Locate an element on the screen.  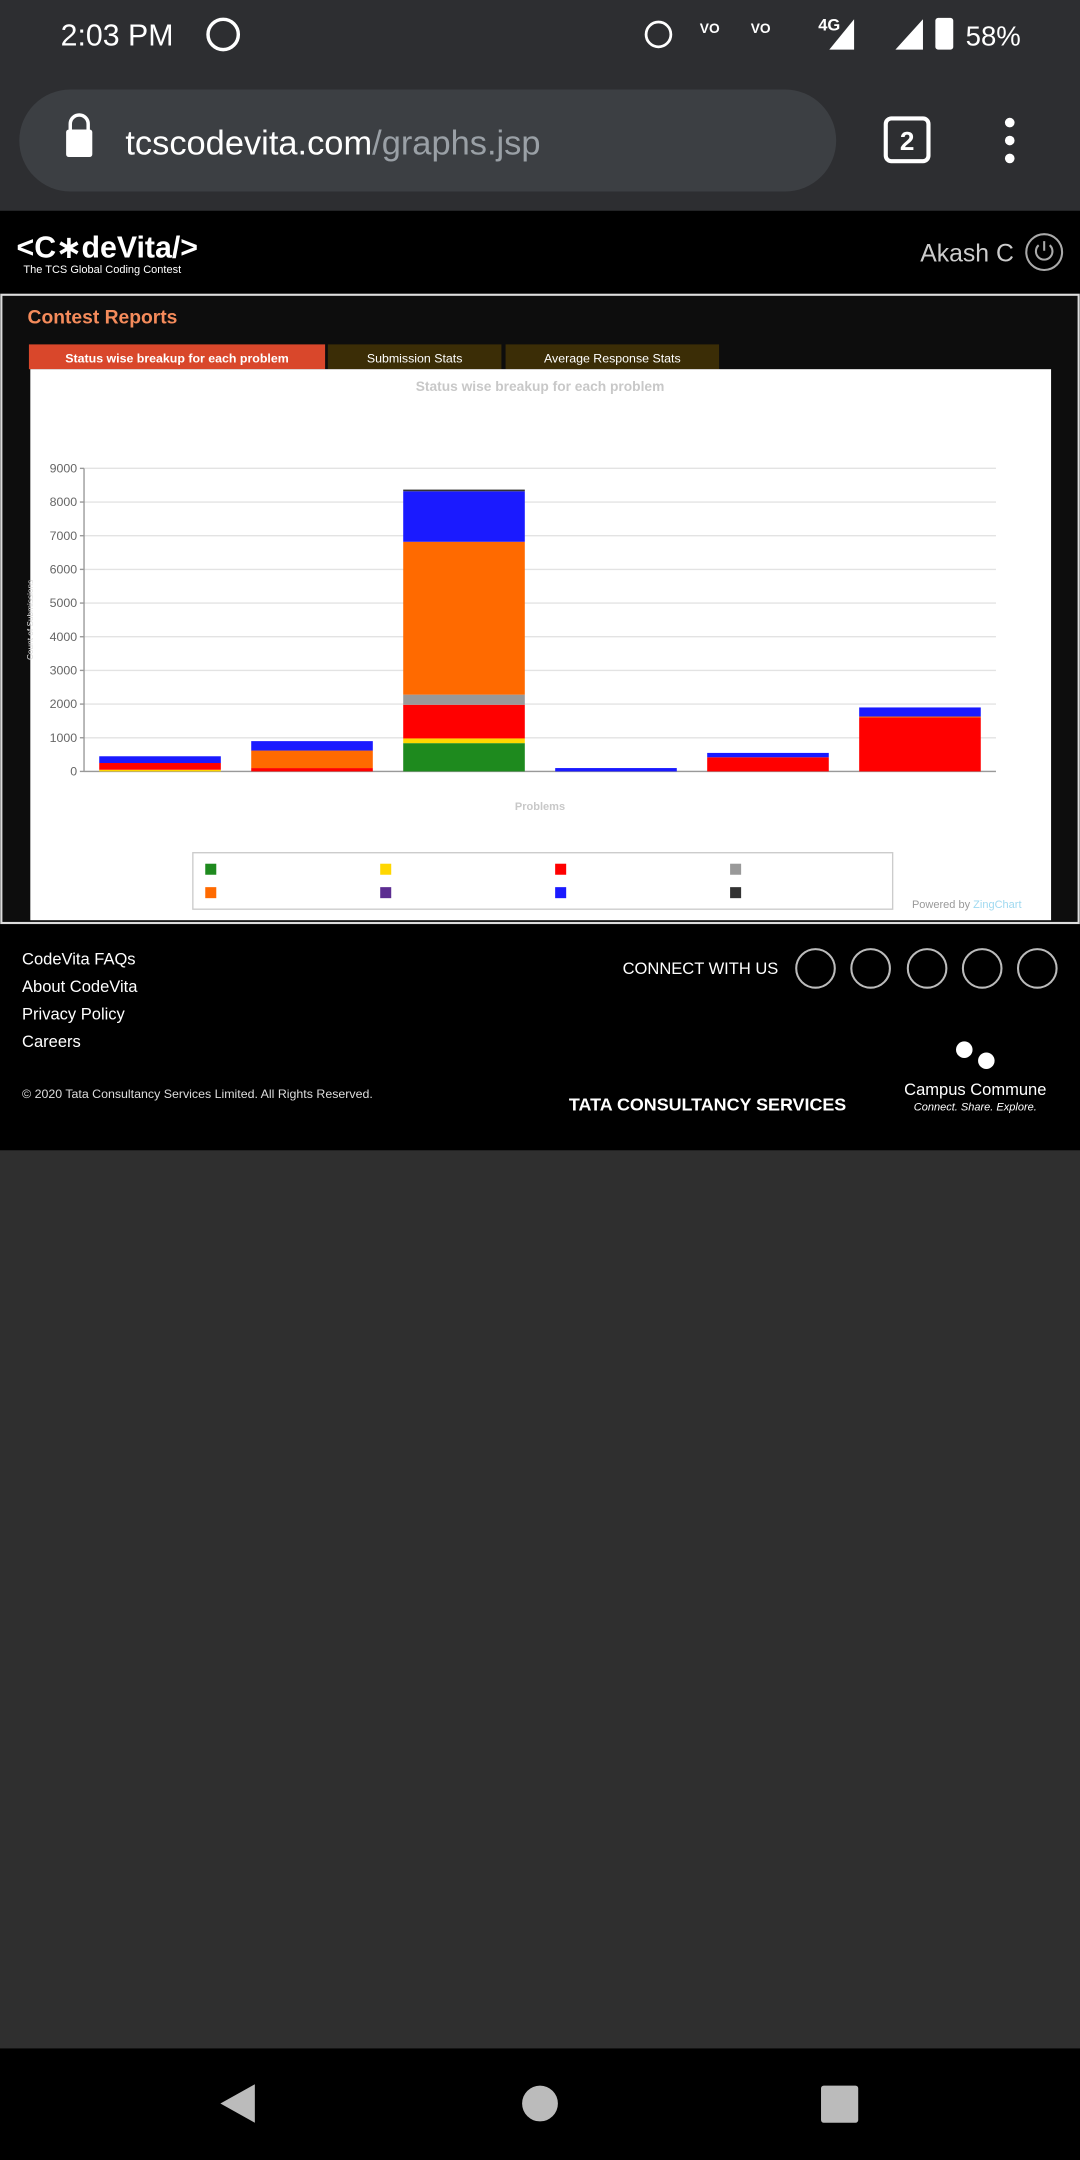
url: tcscodevita.com/graphs.jsp is located at coordinates (332, 143).